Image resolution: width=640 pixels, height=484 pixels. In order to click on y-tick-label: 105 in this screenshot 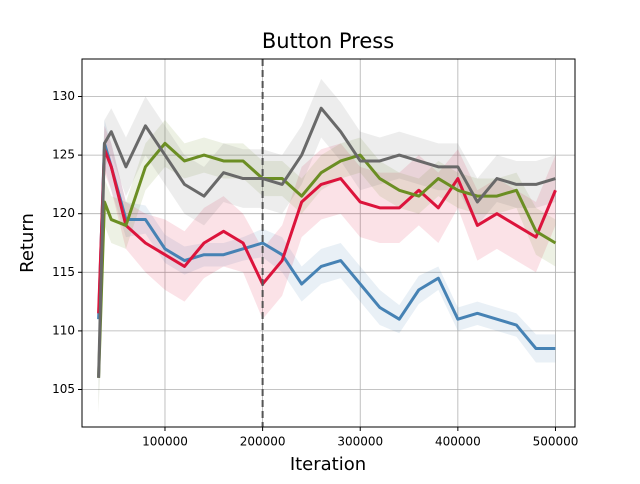, I will do `click(63, 389)`.